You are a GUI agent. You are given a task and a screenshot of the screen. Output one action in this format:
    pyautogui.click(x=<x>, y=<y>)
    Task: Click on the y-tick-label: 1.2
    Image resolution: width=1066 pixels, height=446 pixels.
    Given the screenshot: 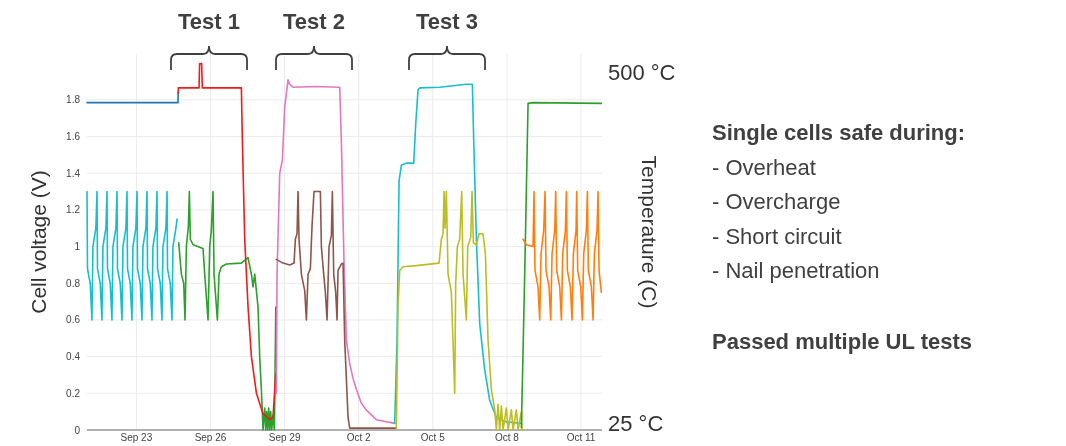 What is the action you would take?
    pyautogui.click(x=73, y=210)
    